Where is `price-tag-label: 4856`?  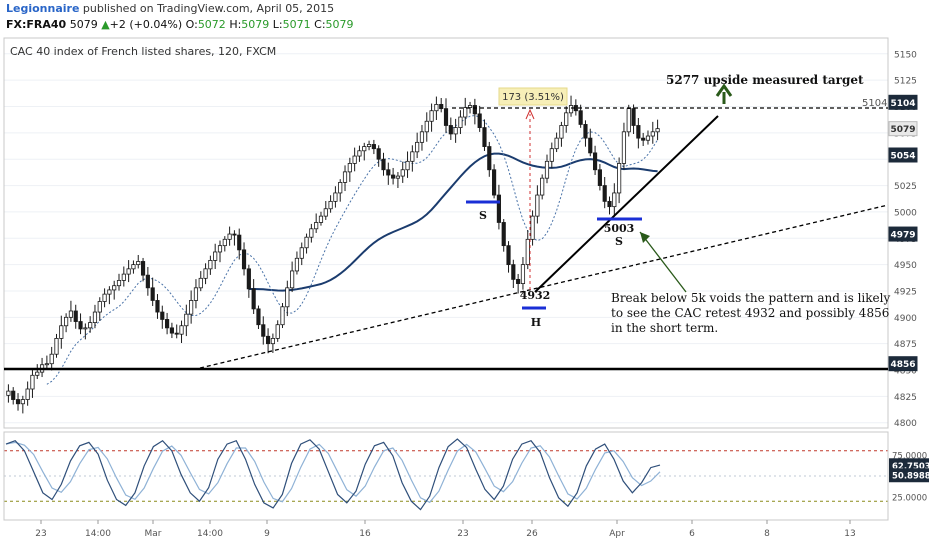 price-tag-label: 4856 is located at coordinates (902, 365).